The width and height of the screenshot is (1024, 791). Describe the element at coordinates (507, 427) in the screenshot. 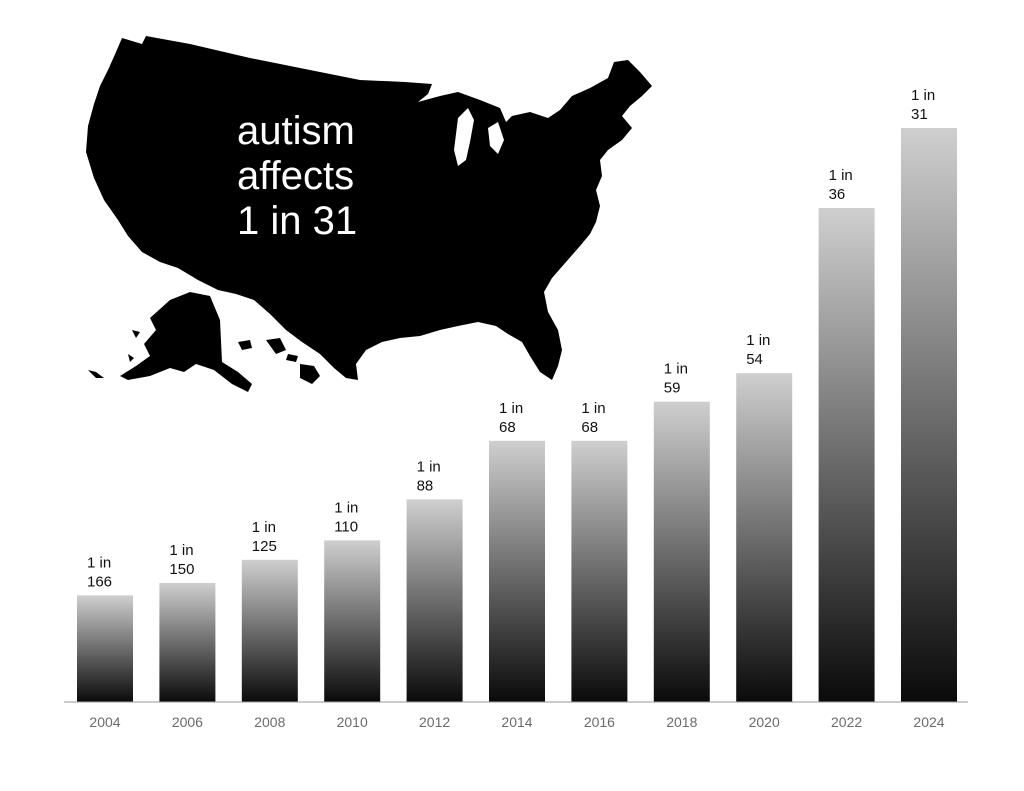

I see `bar-label-value-2014: 68` at that location.